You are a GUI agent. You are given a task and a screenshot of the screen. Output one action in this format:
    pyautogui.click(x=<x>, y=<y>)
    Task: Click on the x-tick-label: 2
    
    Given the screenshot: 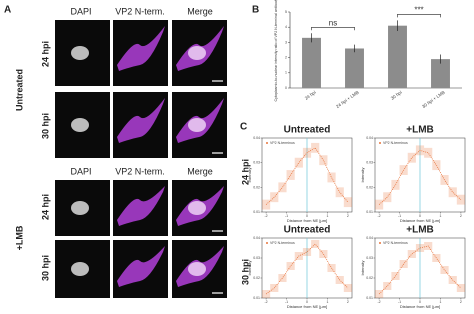 What is the action you would take?
    pyautogui.click(x=461, y=216)
    